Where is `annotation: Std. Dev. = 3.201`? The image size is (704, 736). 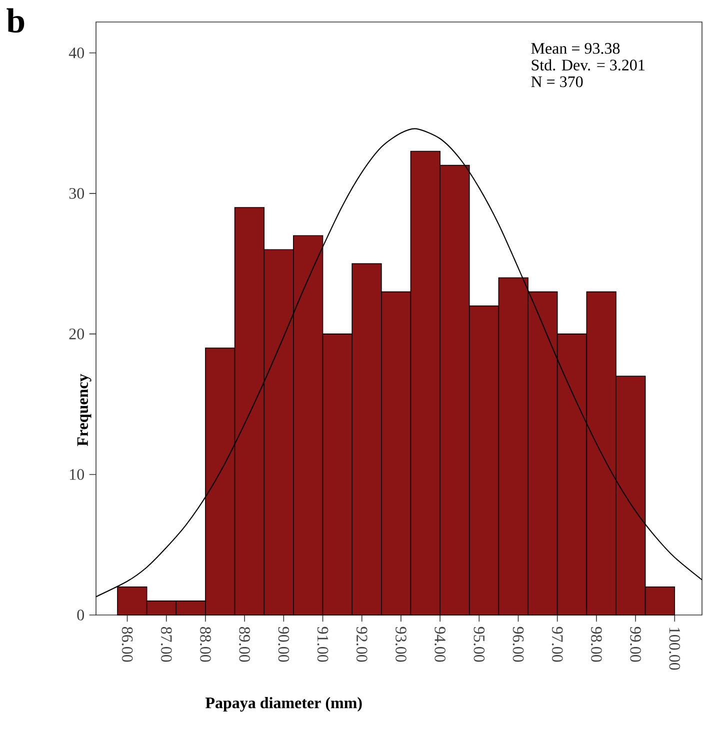 annotation: Std. Dev. = 3.201 is located at coordinates (588, 65).